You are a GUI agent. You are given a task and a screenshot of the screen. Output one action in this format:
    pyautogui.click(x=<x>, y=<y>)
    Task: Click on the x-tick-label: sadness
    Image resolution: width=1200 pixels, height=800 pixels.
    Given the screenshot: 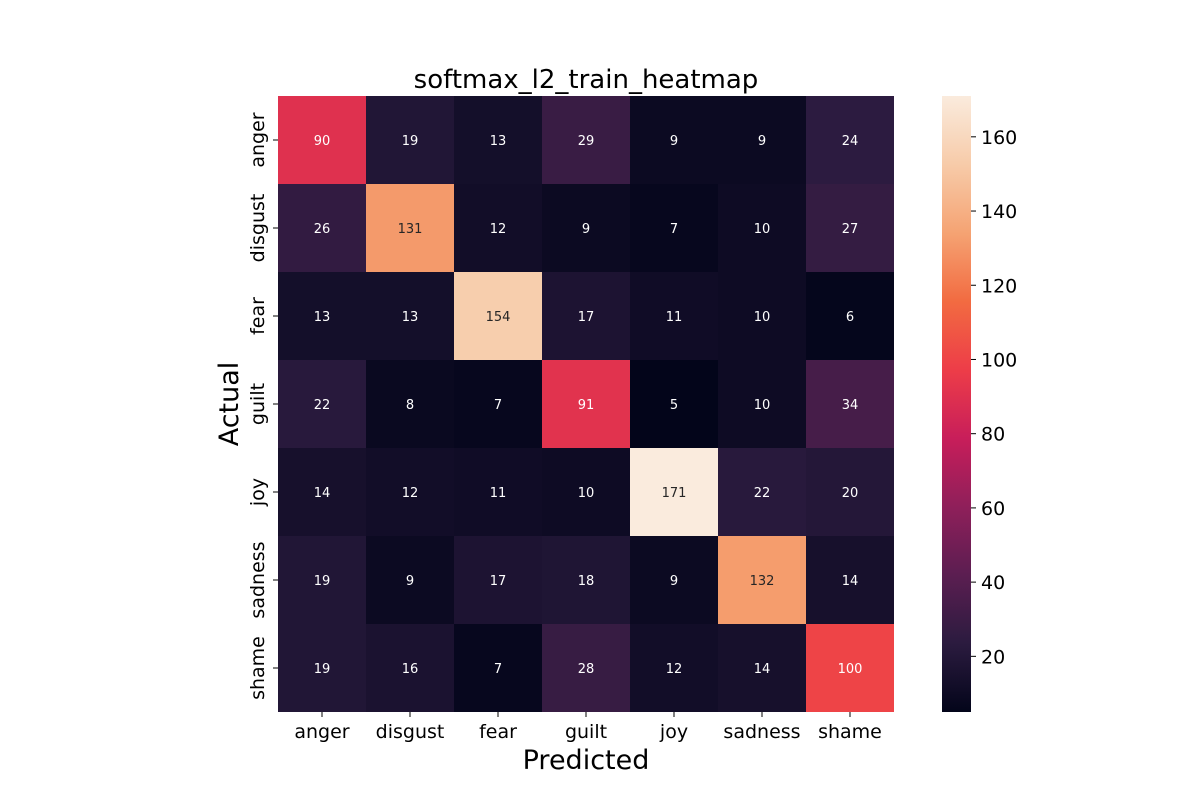 What is the action you would take?
    pyautogui.click(x=761, y=732)
    